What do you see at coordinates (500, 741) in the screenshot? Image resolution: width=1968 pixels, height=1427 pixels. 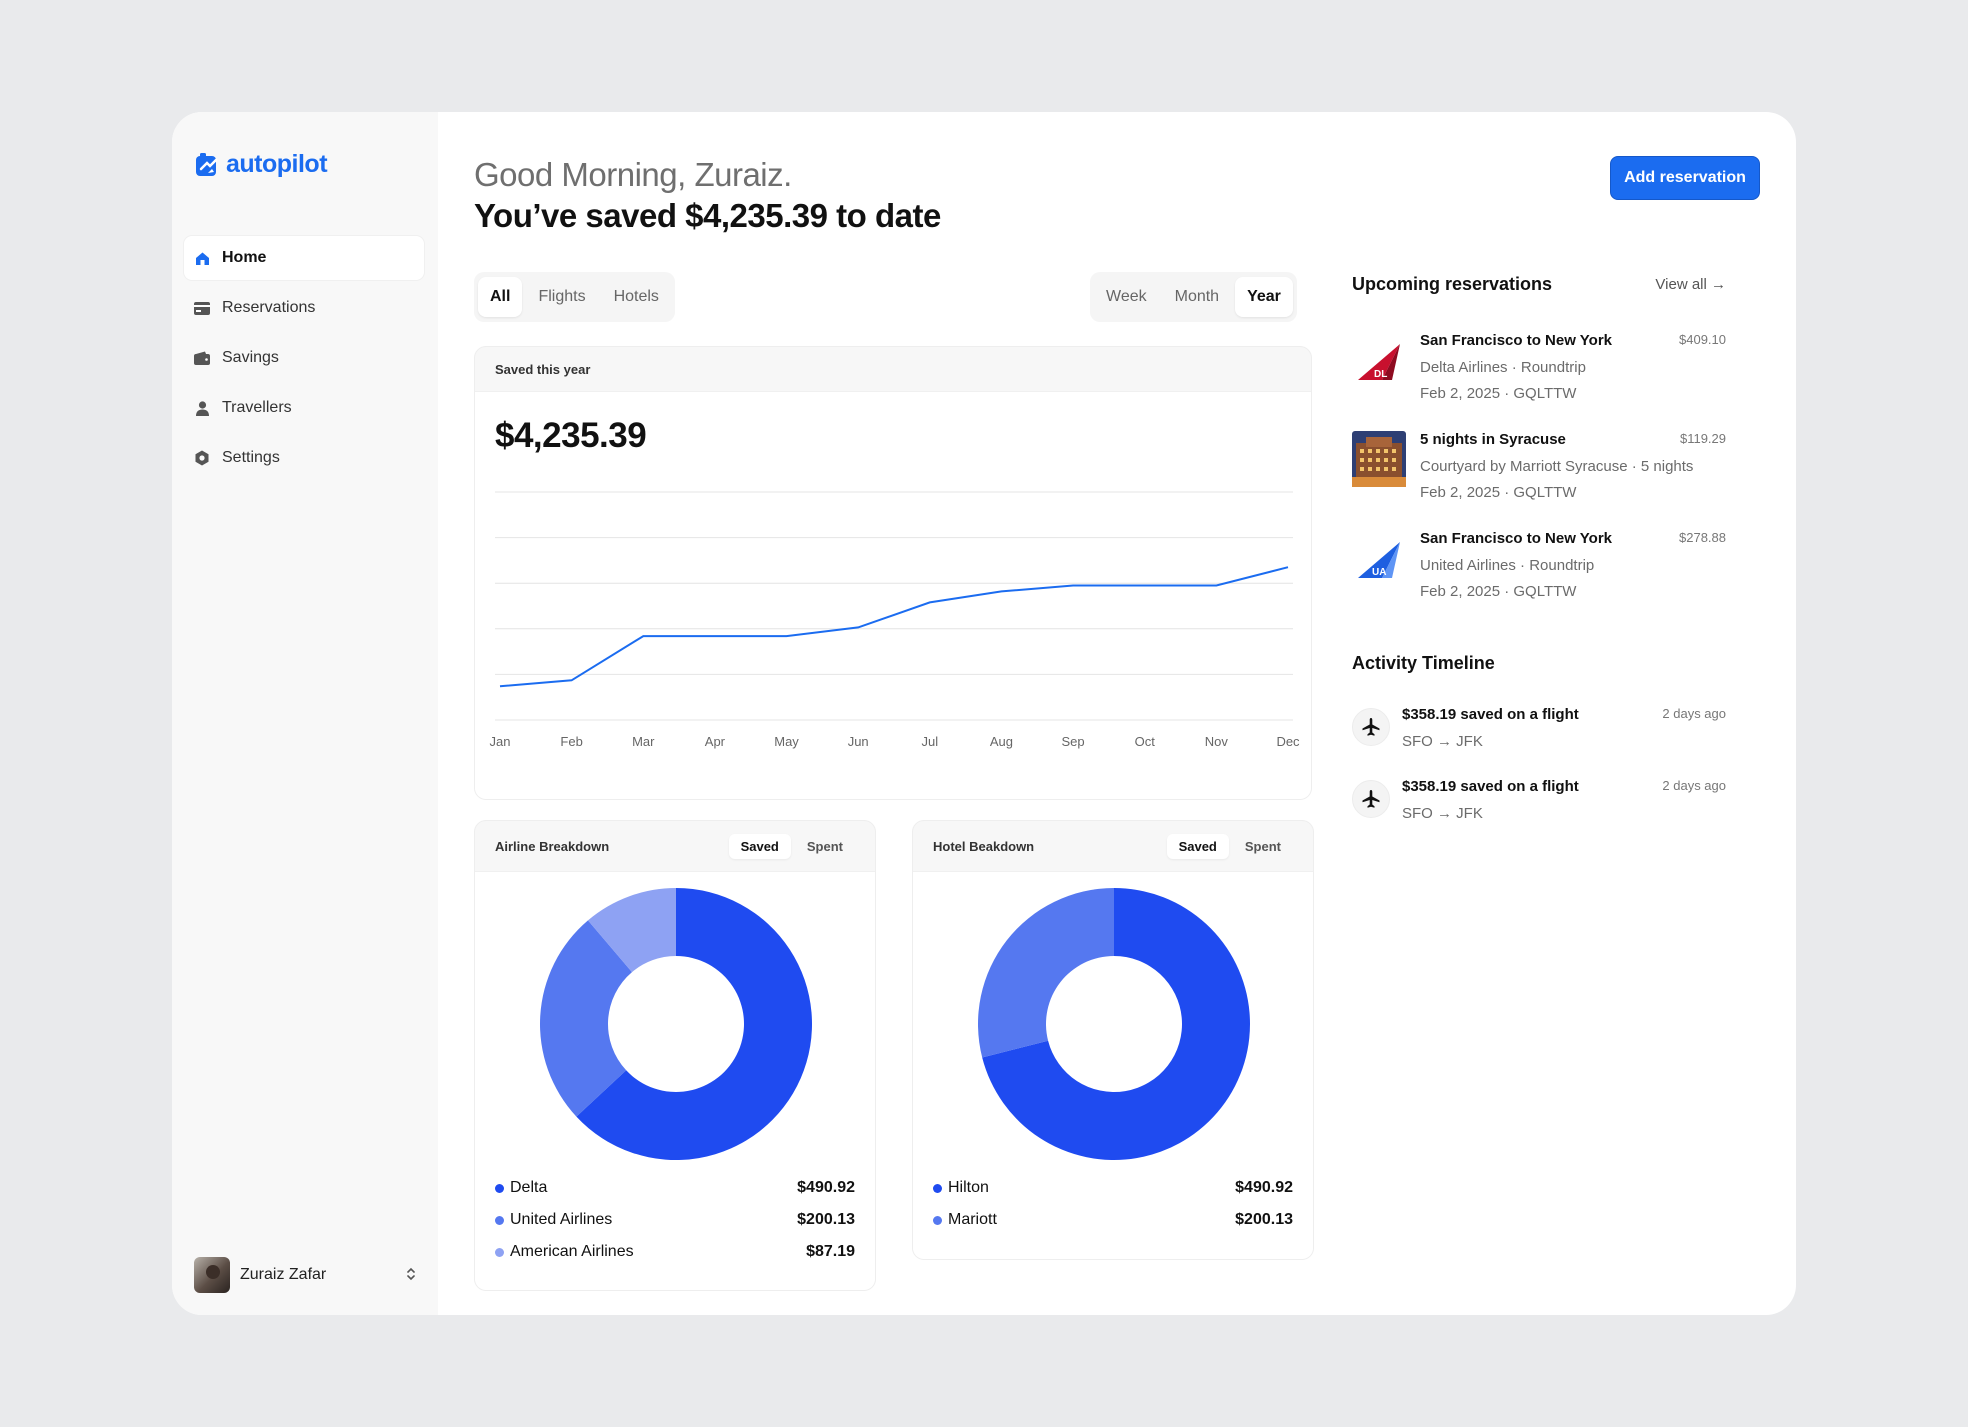 I see `x-tick-label: Jan` at bounding box center [500, 741].